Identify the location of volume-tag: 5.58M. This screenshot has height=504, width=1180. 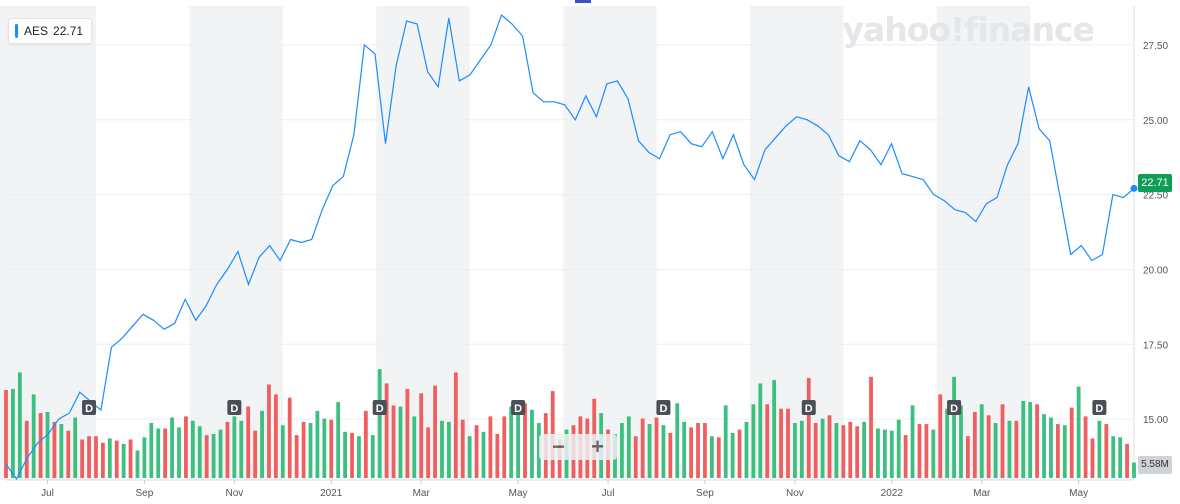
(1155, 465).